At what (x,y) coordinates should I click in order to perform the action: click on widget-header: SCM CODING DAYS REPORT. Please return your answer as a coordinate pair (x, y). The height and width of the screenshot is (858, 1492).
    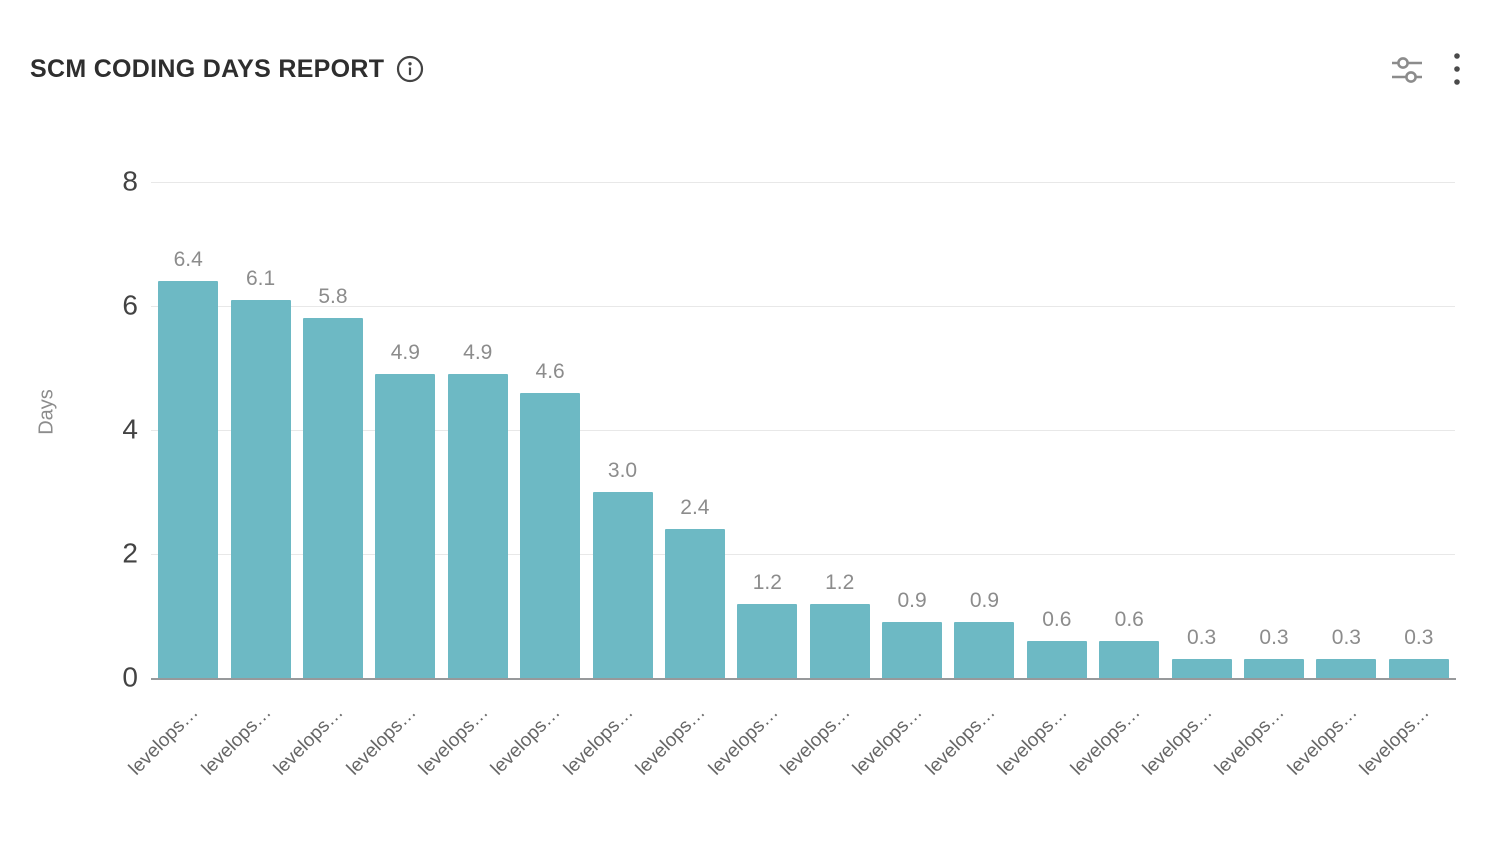
    Looking at the image, I should click on (746, 69).